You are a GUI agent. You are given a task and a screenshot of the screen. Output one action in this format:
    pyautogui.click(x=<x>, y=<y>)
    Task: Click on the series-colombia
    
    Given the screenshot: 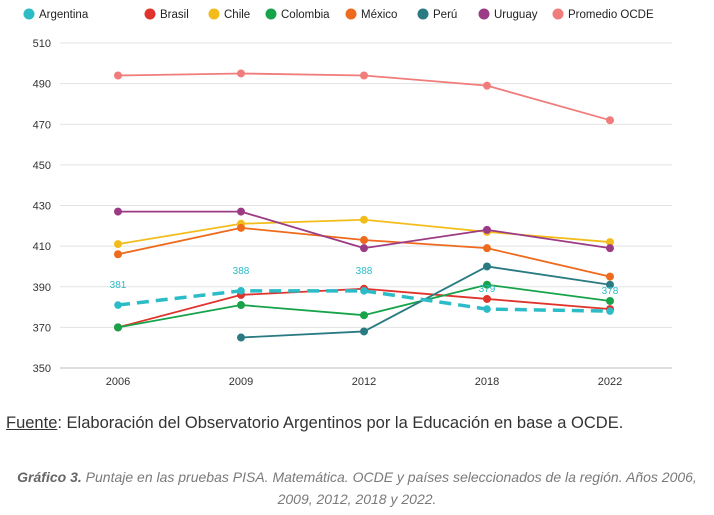 What is the action you would take?
    pyautogui.click(x=364, y=306)
    